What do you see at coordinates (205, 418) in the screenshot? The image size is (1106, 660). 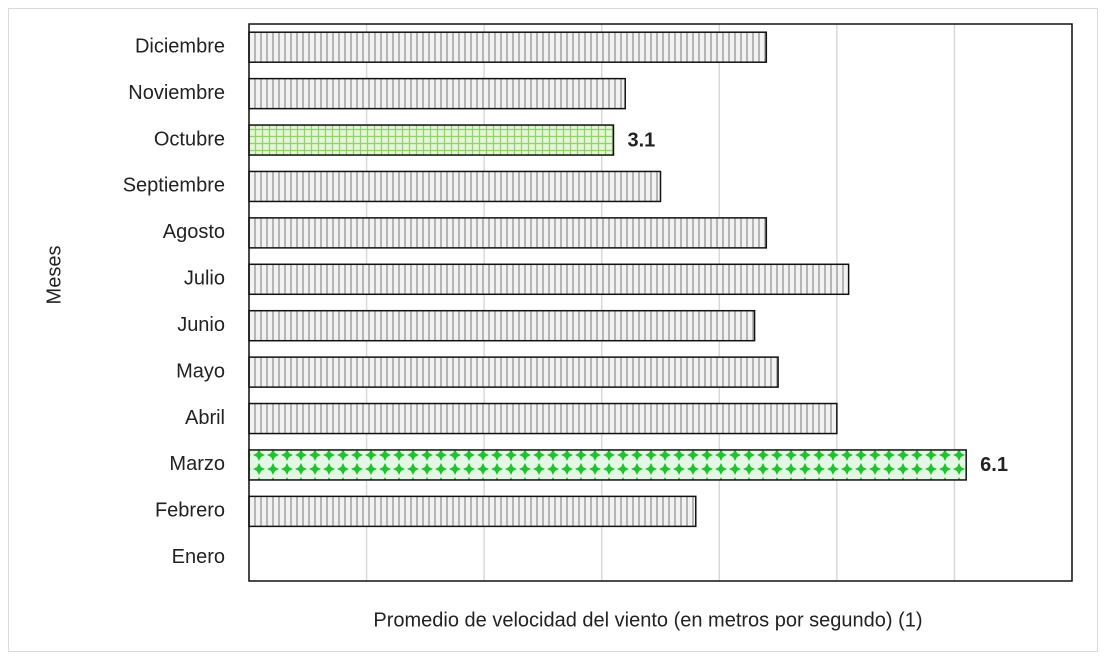 I see `y-tick-label: Abril` at bounding box center [205, 418].